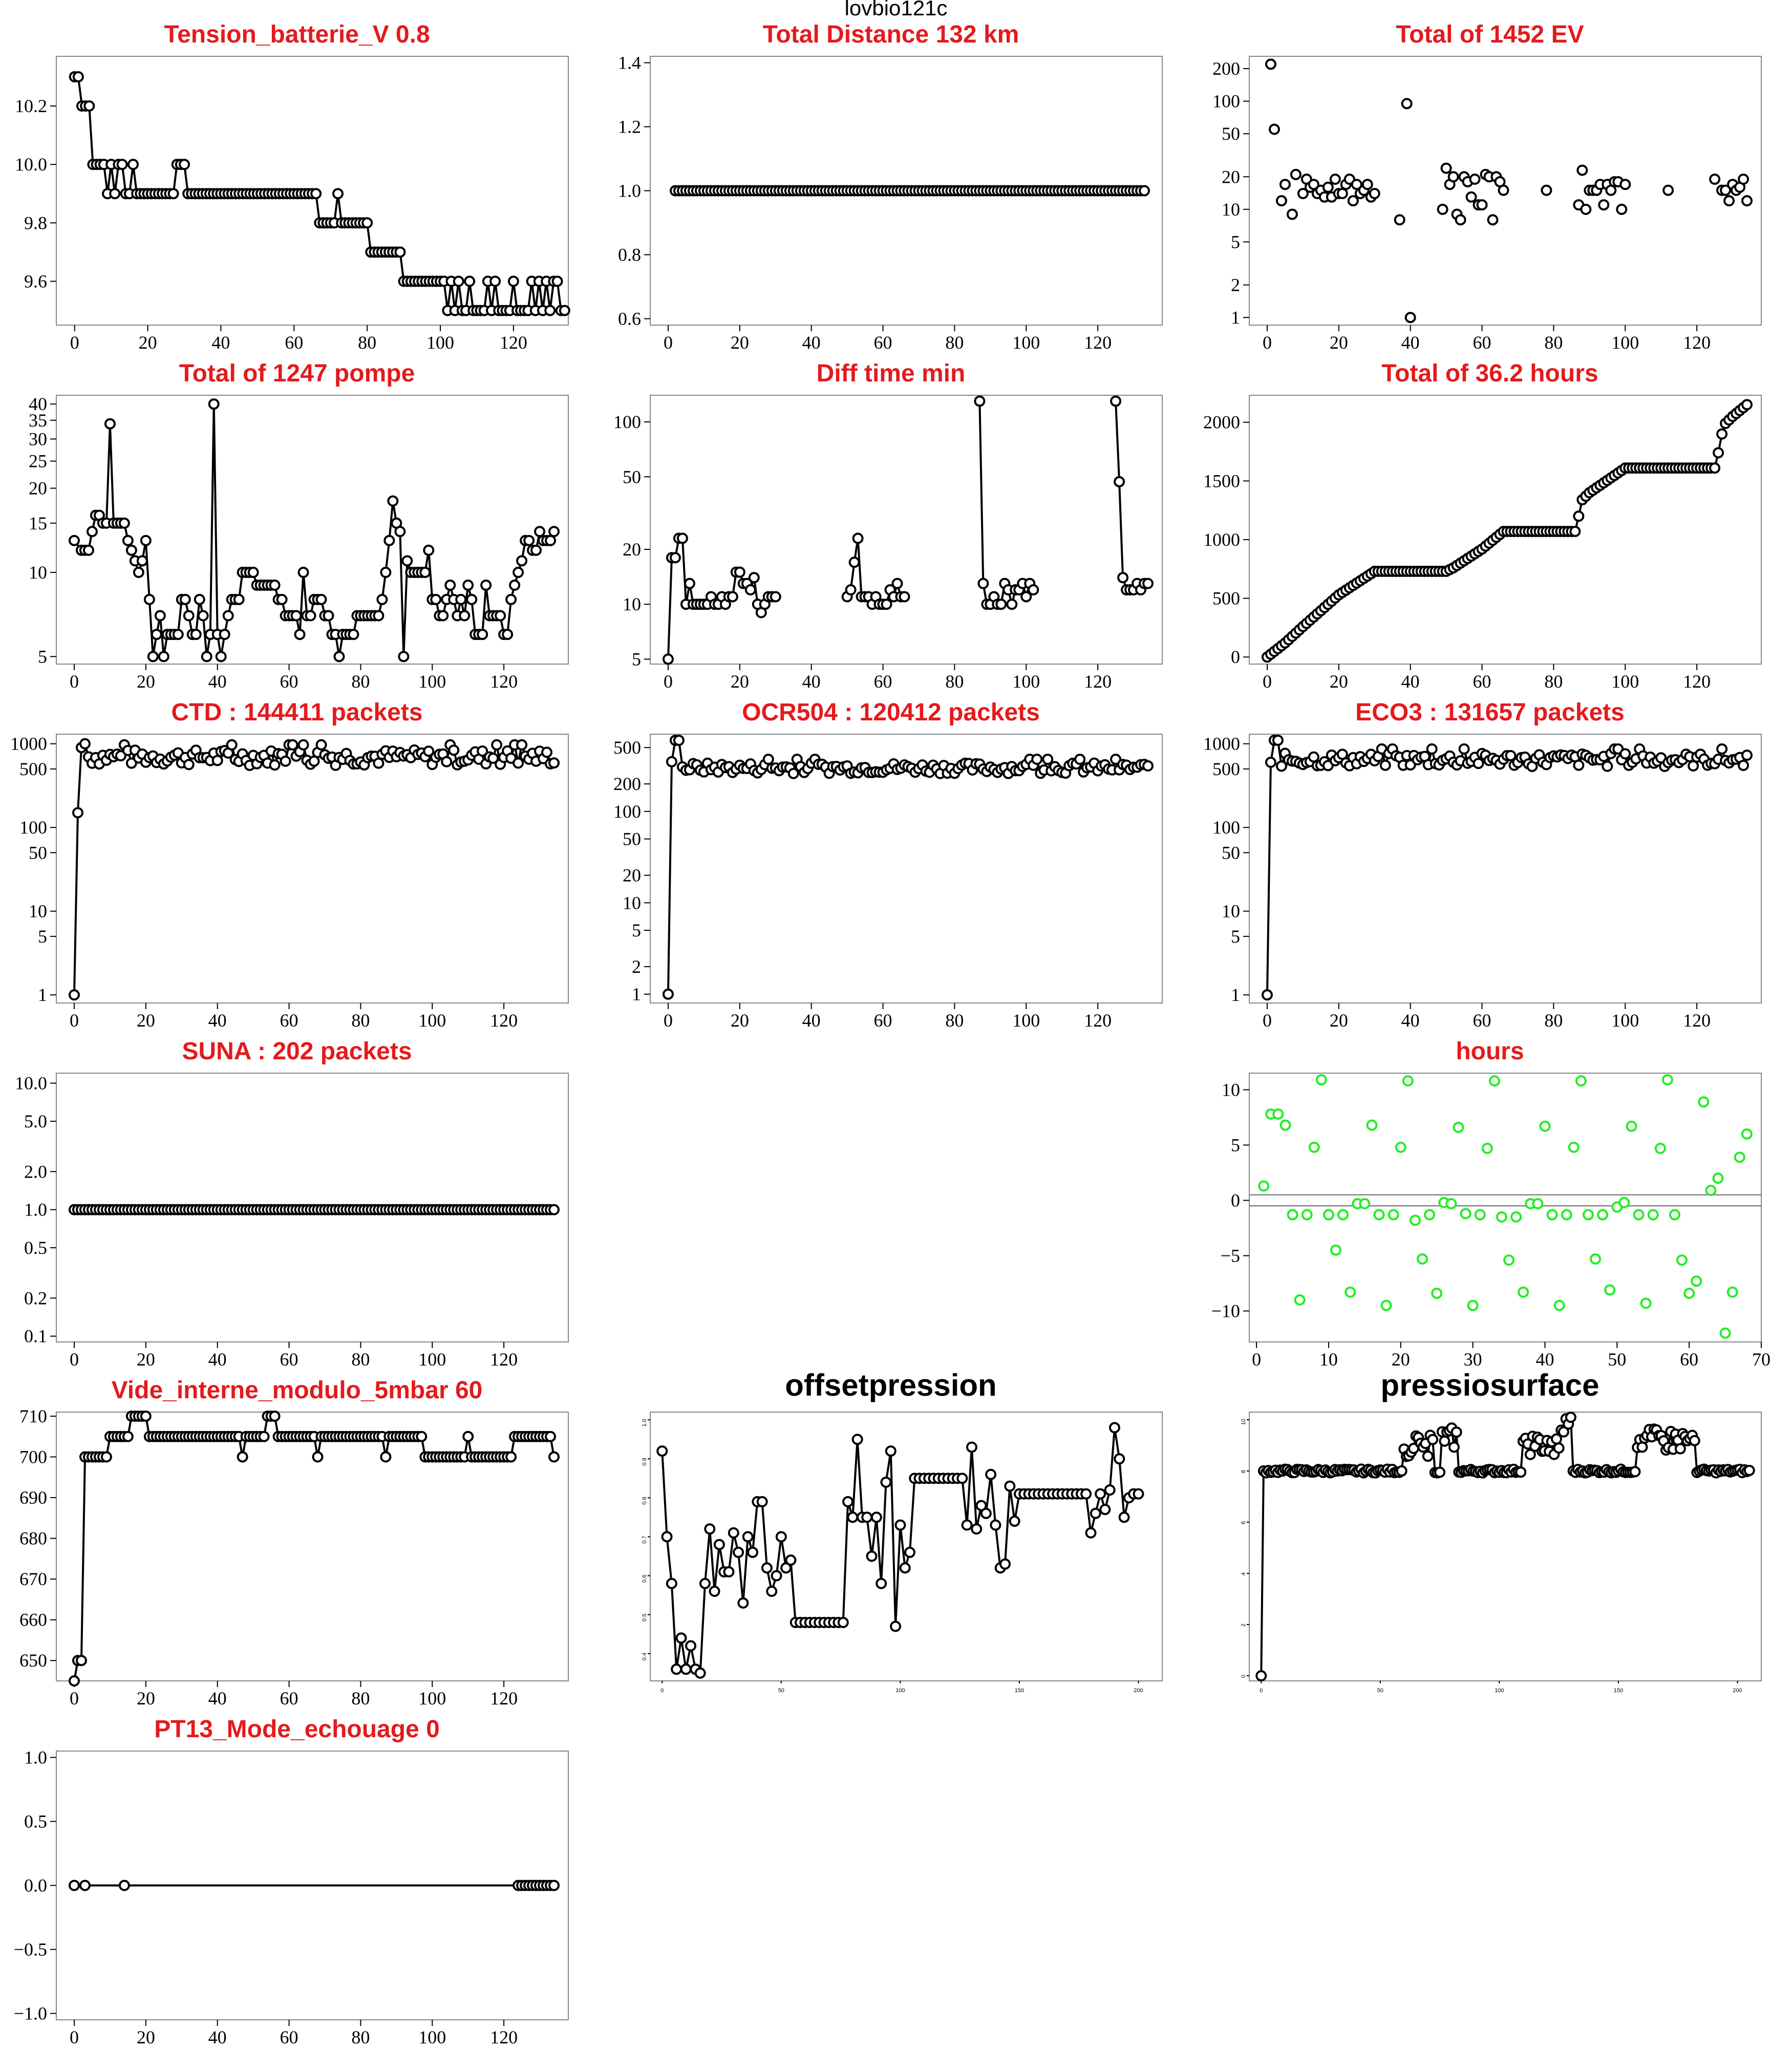 The width and height of the screenshot is (1792, 2048). Describe the element at coordinates (1231, 209) in the screenshot. I see `y-tick-label: 10` at that location.